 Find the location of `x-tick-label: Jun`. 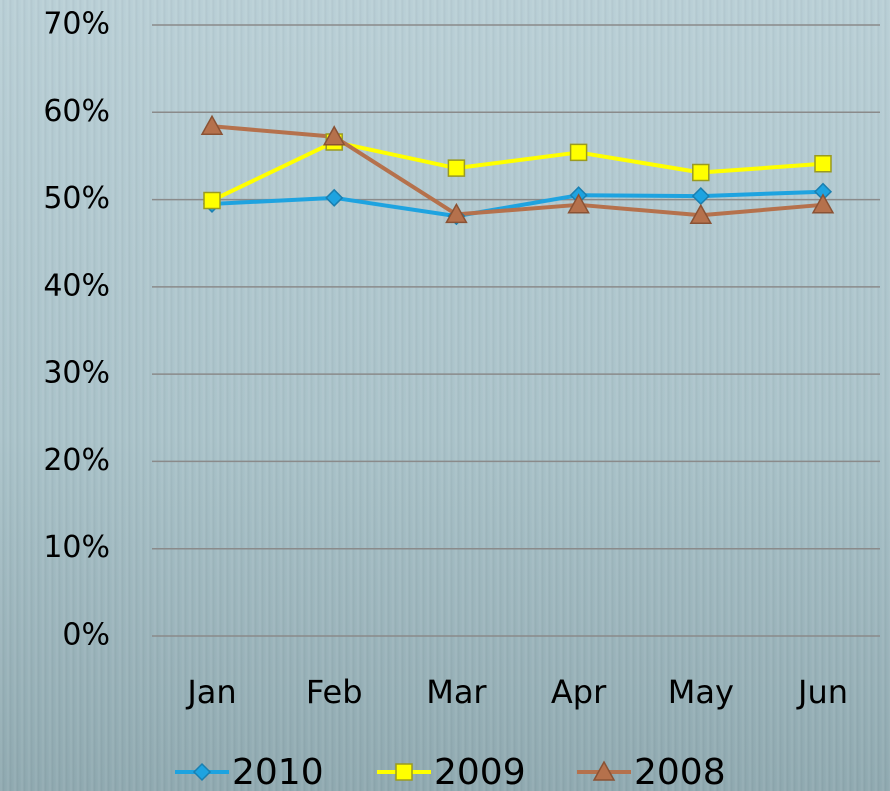

x-tick-label: Jun is located at coordinates (822, 692).